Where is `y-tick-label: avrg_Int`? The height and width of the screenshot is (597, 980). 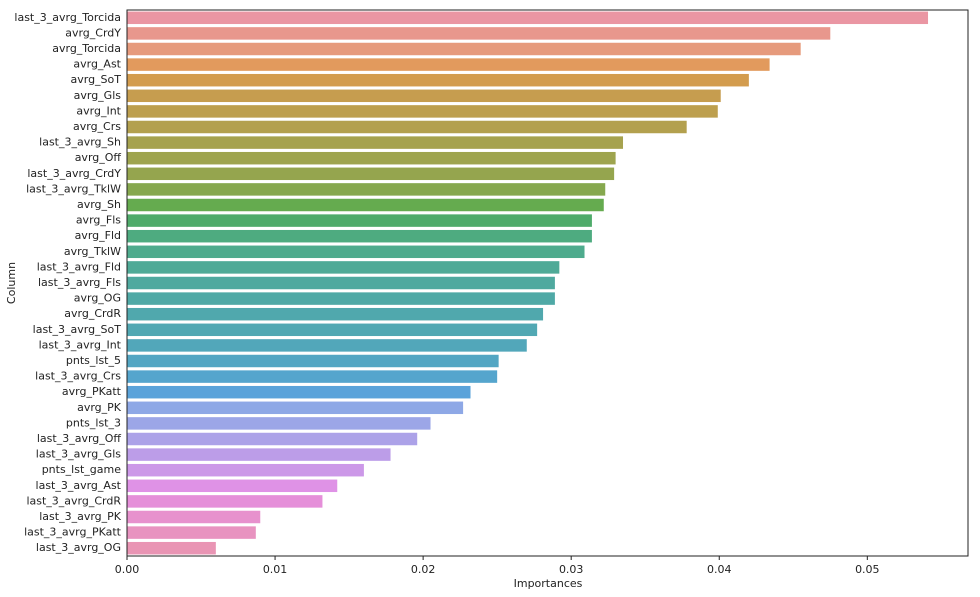
y-tick-label: avrg_Int is located at coordinates (98, 110).